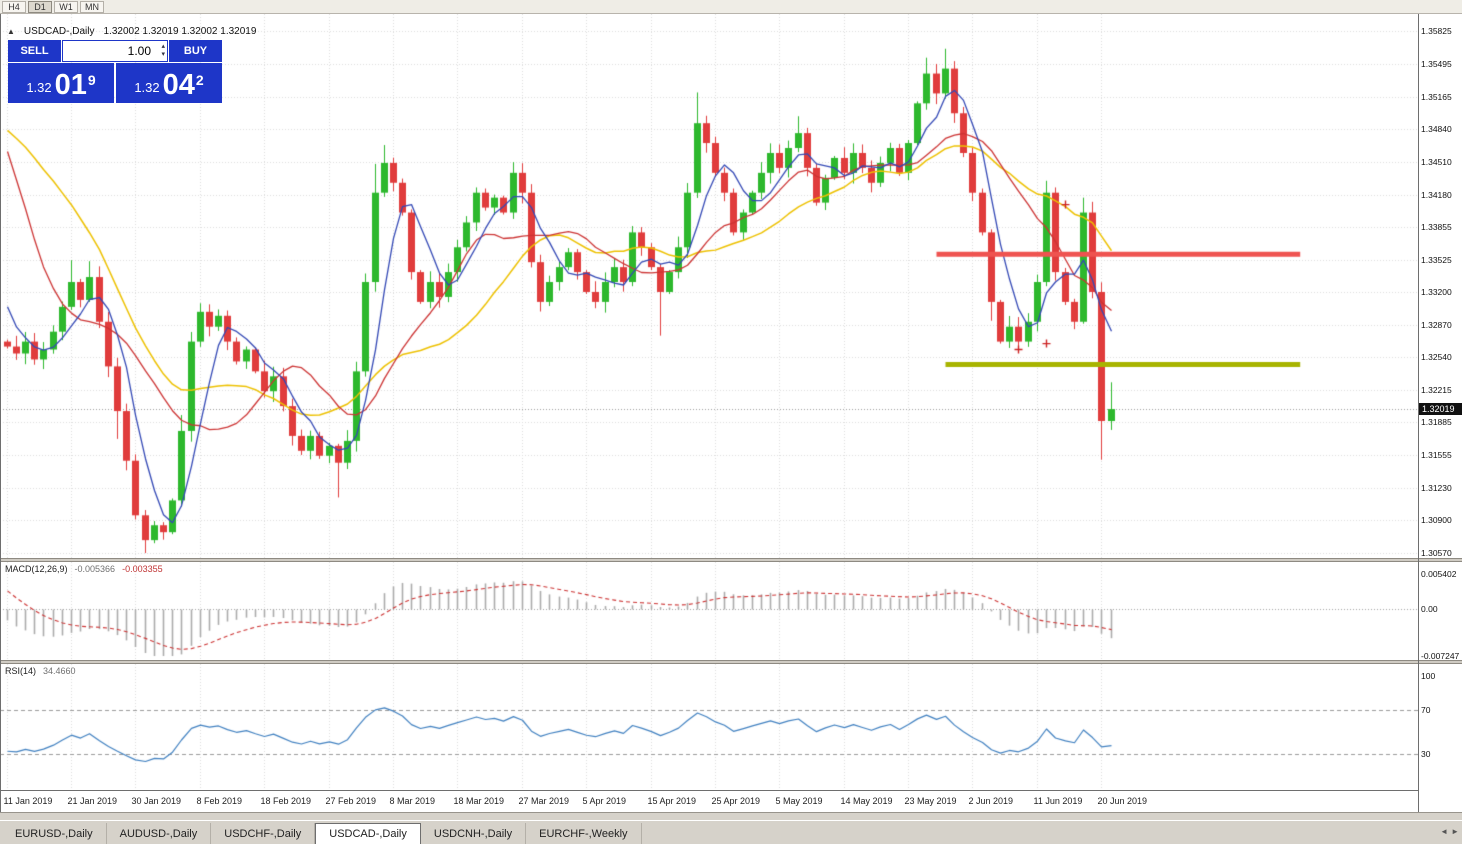 This screenshot has height=844, width=1462. Describe the element at coordinates (28, 801) in the screenshot. I see `date-axis-label: 11 Jan 2019` at that location.